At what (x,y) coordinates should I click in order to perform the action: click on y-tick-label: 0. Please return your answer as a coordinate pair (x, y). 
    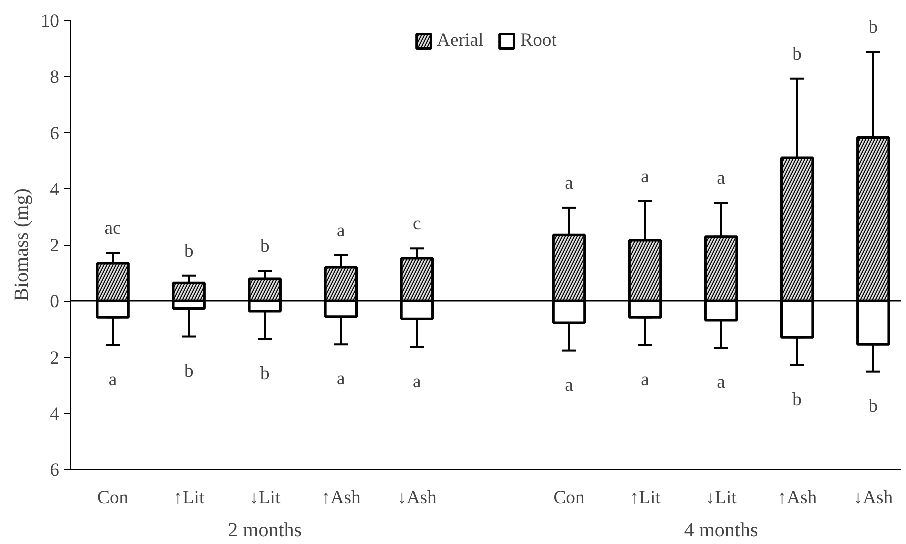
    Looking at the image, I should click on (55, 302).